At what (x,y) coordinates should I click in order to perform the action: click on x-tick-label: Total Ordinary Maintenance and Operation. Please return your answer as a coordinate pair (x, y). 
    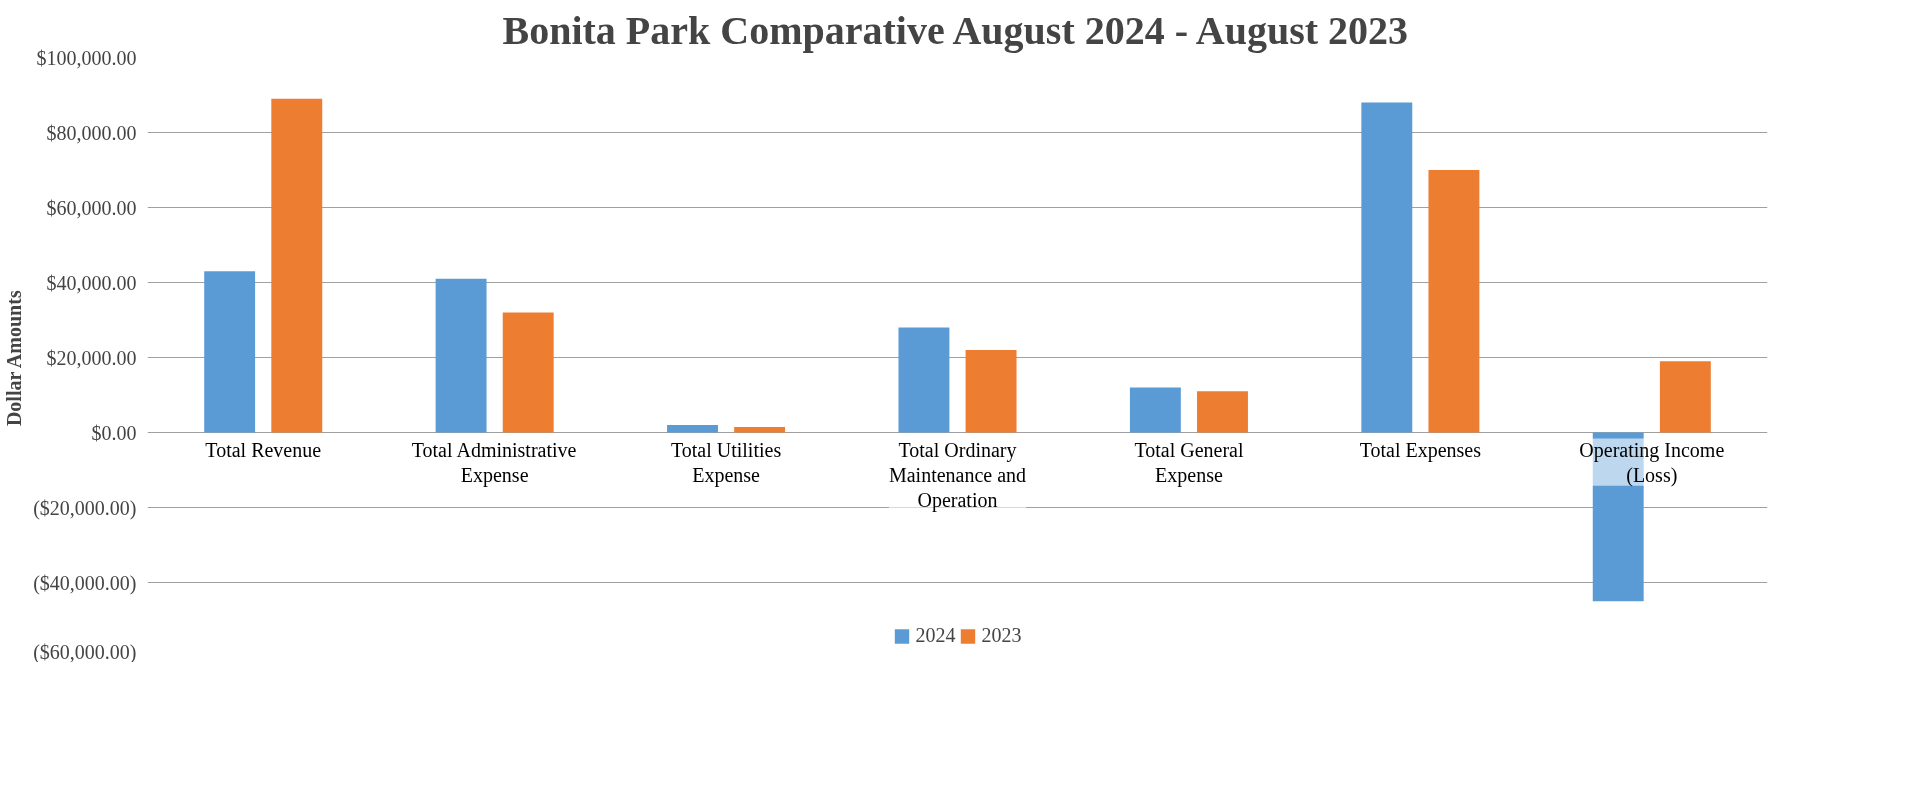
    Looking at the image, I should click on (957, 475).